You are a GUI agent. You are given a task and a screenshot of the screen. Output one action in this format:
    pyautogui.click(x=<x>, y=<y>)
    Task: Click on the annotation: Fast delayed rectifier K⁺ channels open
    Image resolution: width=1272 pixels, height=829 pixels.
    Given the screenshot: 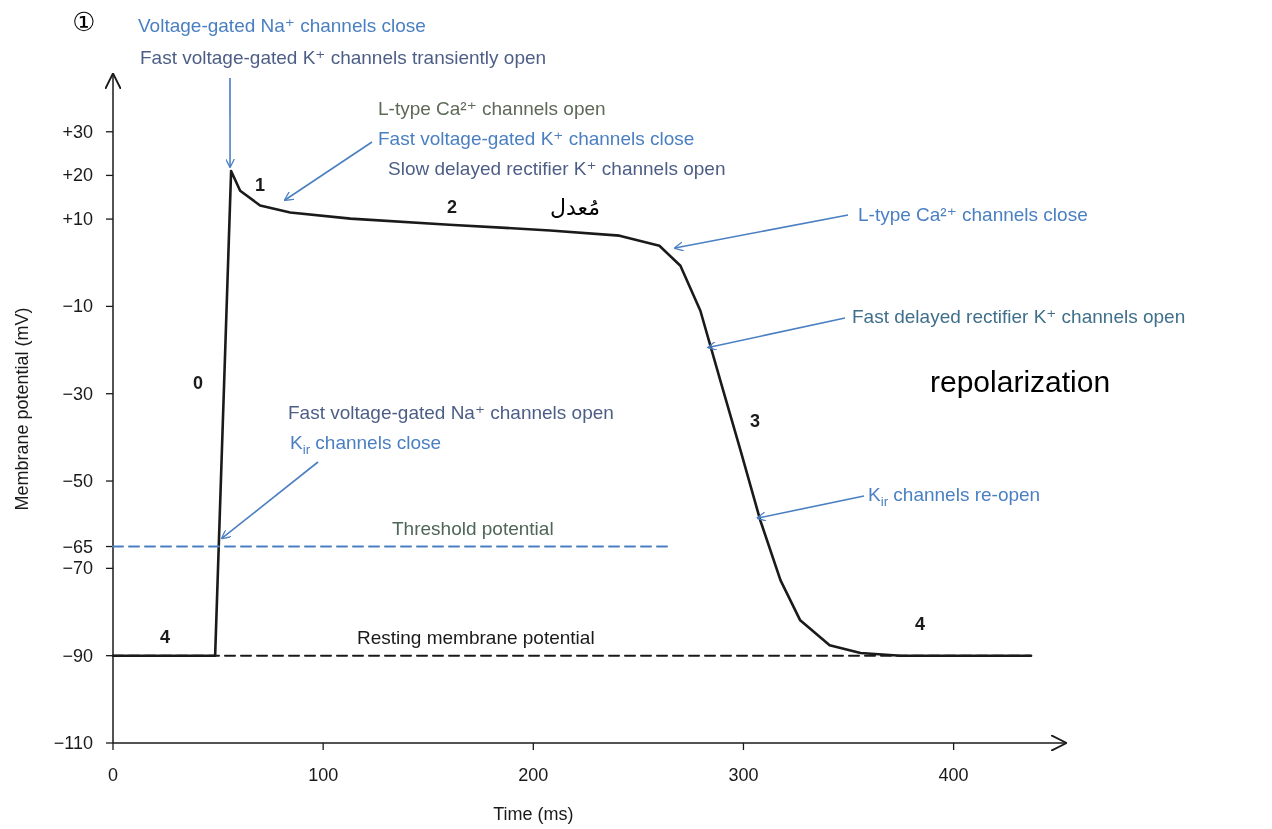 What is the action you would take?
    pyautogui.click(x=1019, y=316)
    